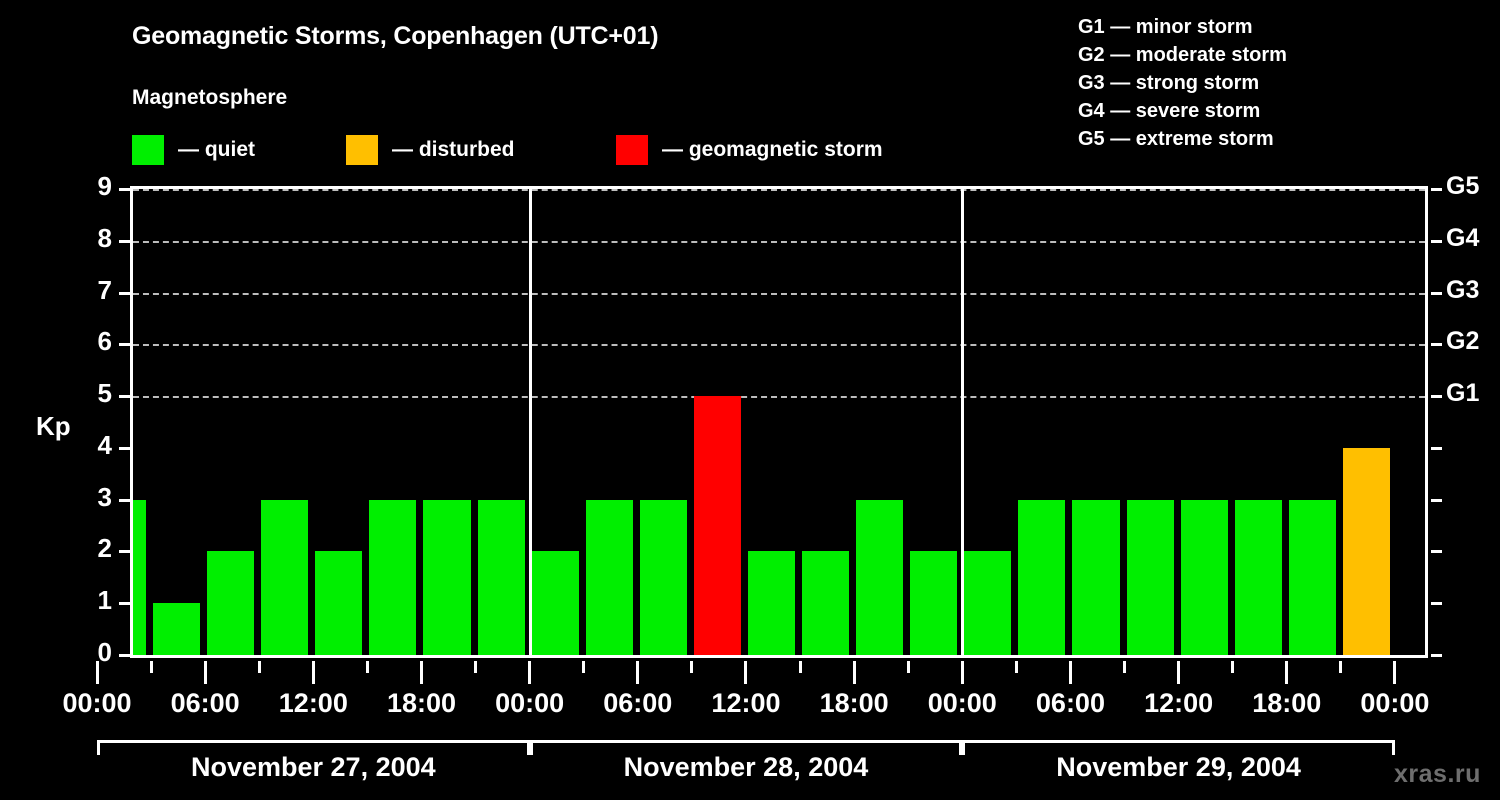 The image size is (1500, 800). I want to click on legend-item-disturbed: — disturbed, so click(430, 150).